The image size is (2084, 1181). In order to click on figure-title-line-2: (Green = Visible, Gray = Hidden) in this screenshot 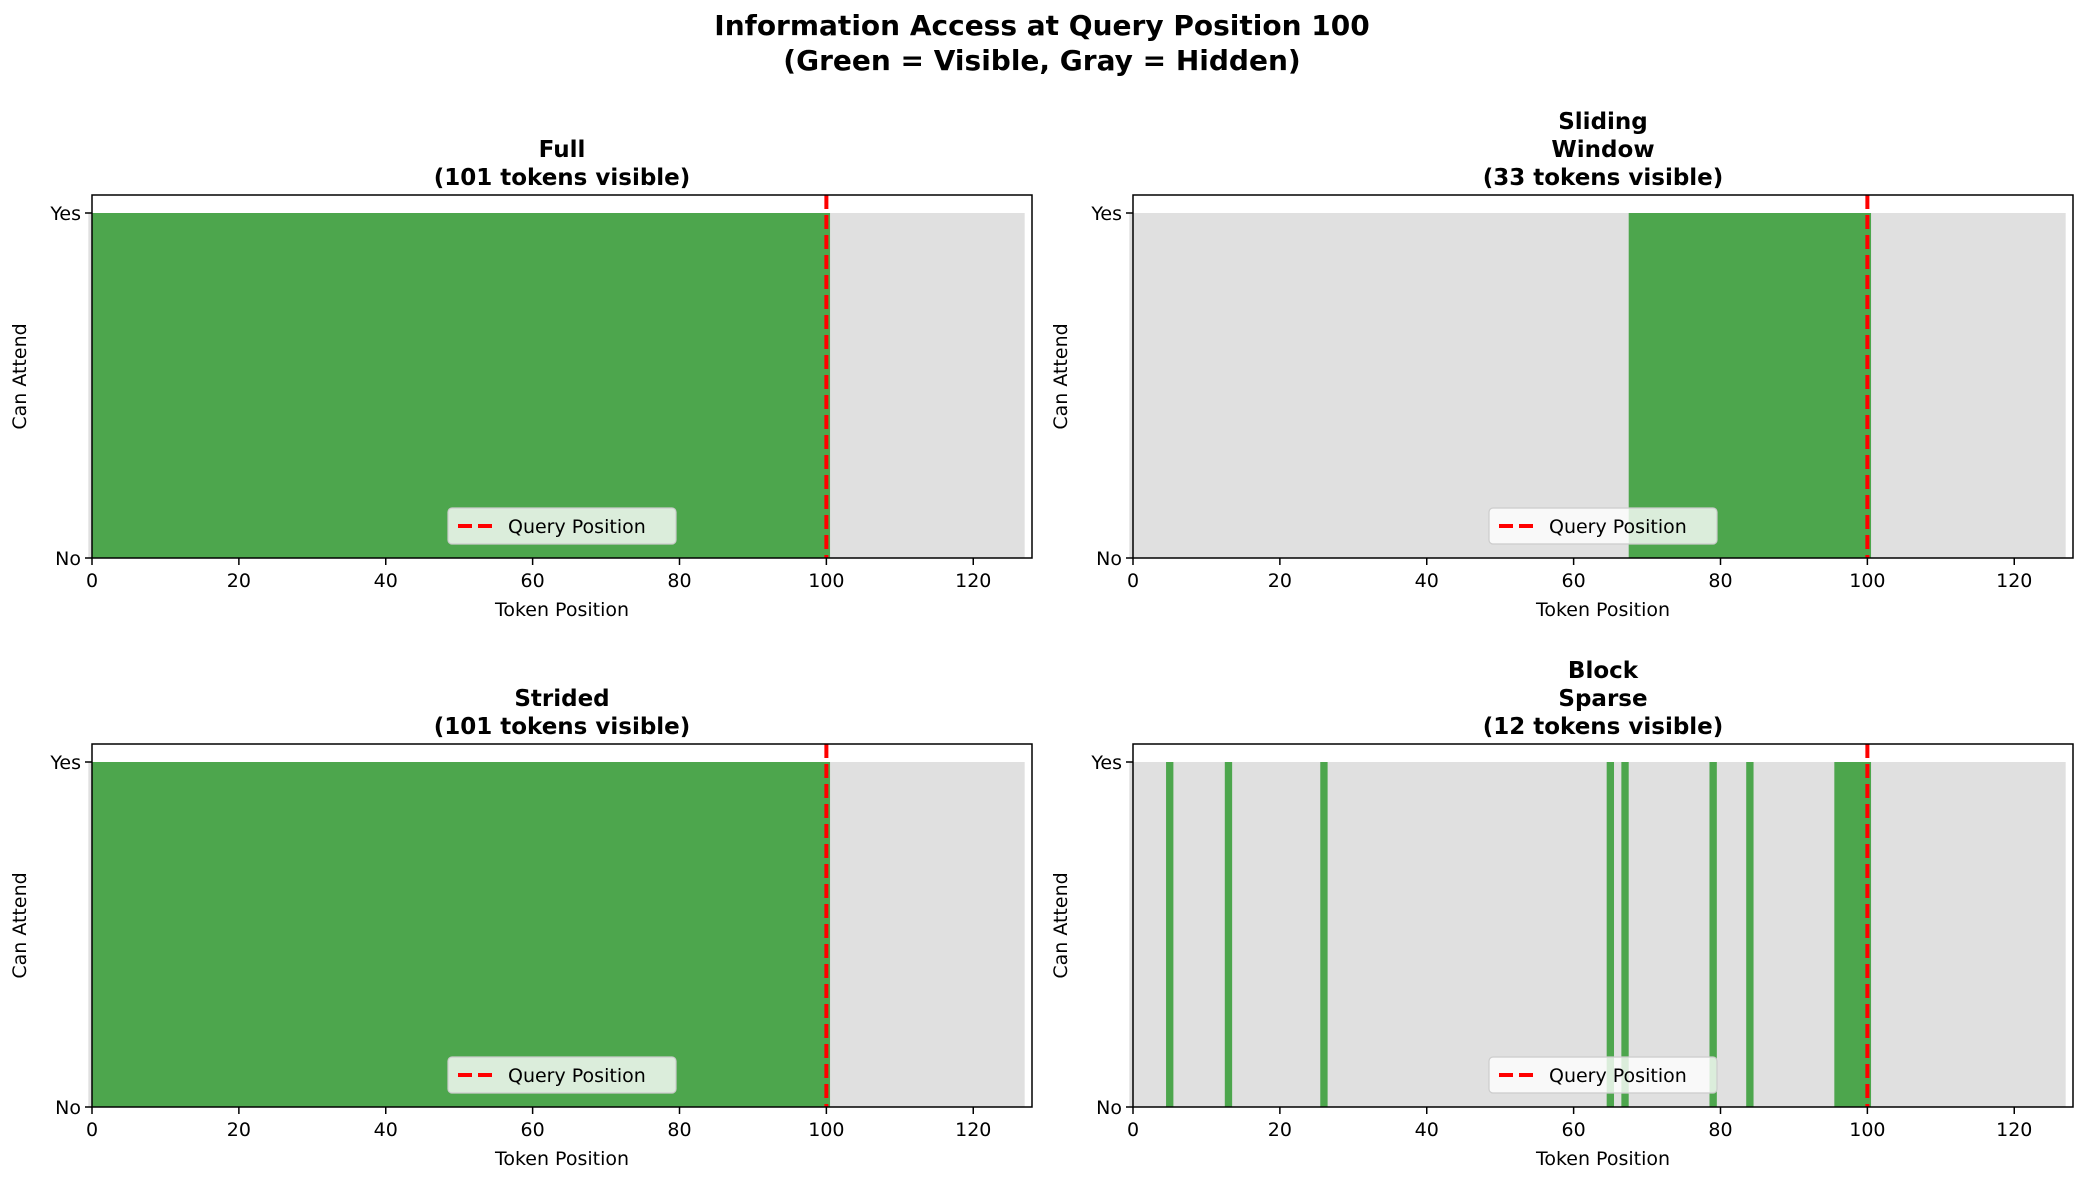, I will do `click(1042, 60)`.